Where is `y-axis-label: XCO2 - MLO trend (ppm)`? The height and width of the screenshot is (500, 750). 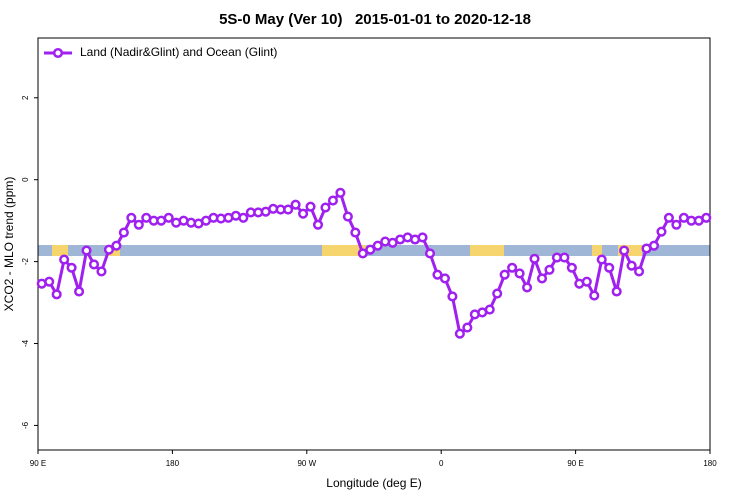
y-axis-label: XCO2 - MLO trend (ppm) is located at coordinates (9, 244).